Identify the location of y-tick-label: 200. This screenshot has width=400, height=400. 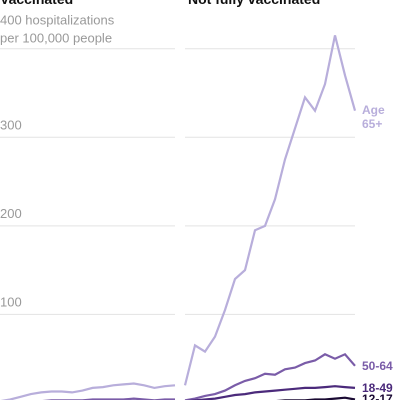
(11, 213).